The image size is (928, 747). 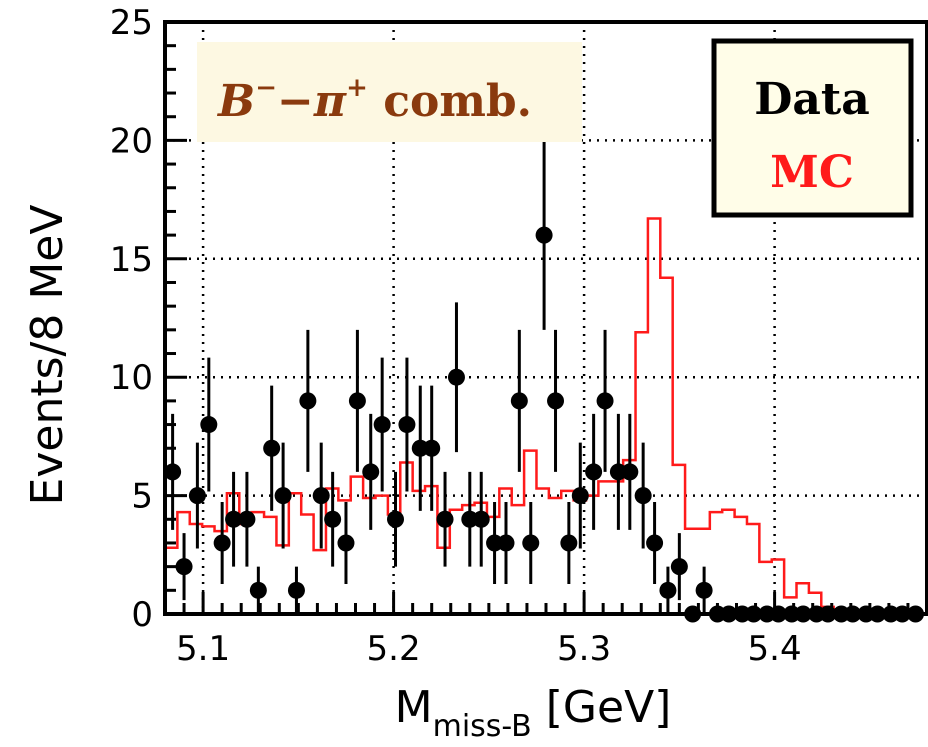 I want to click on y-tick-label: 15, so click(x=131, y=260).